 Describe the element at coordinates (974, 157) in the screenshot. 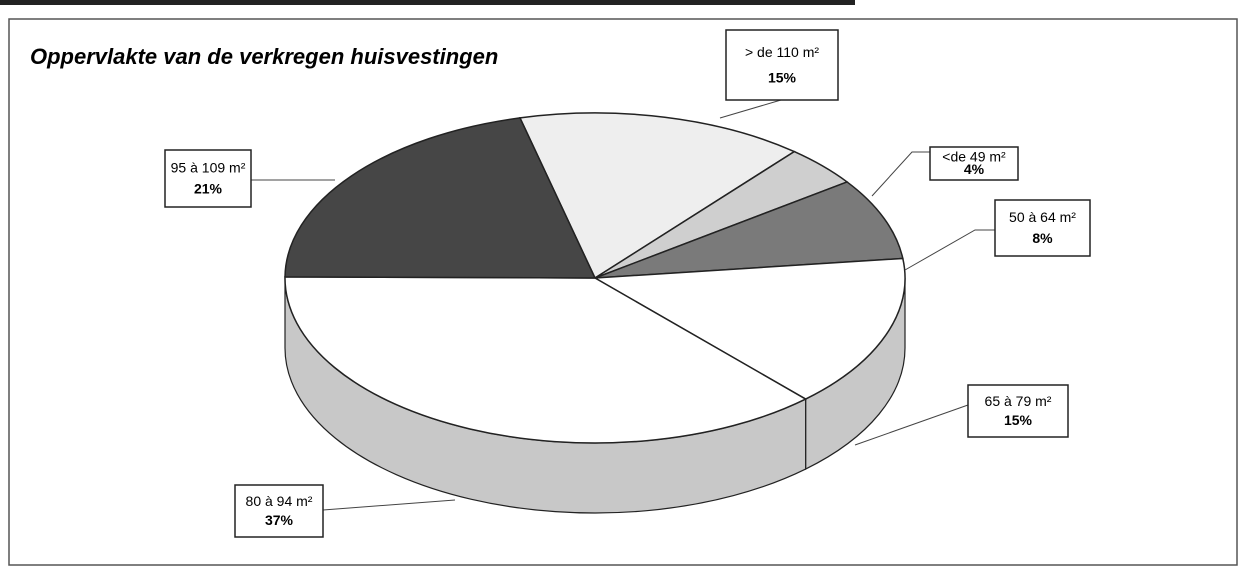

I see `label-name: <de 49 m²` at that location.